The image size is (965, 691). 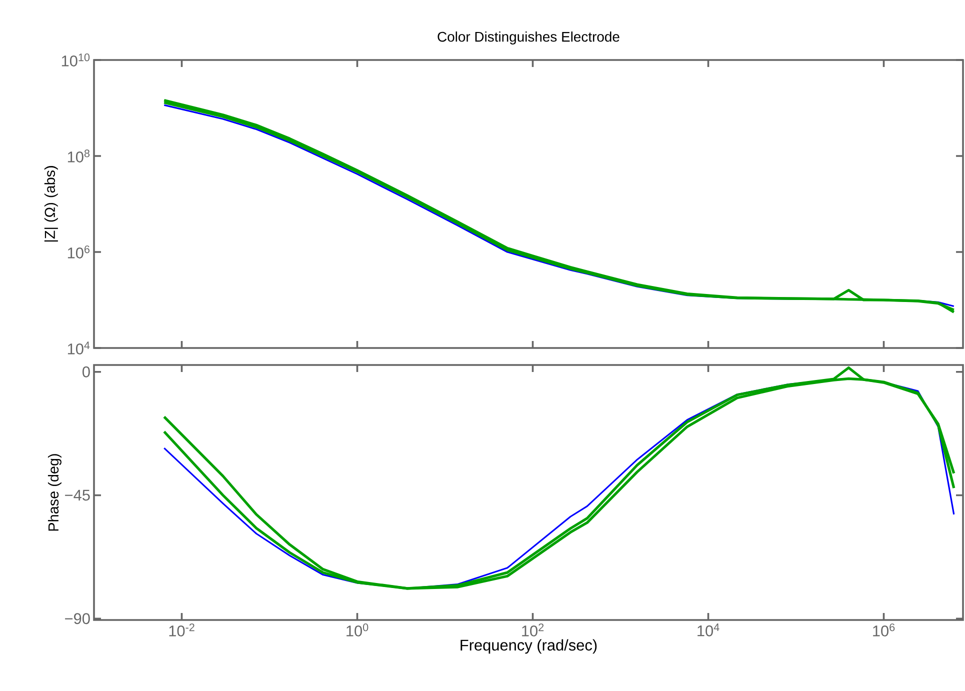 What do you see at coordinates (77, 495) in the screenshot?
I see `y-tick-label: −45` at bounding box center [77, 495].